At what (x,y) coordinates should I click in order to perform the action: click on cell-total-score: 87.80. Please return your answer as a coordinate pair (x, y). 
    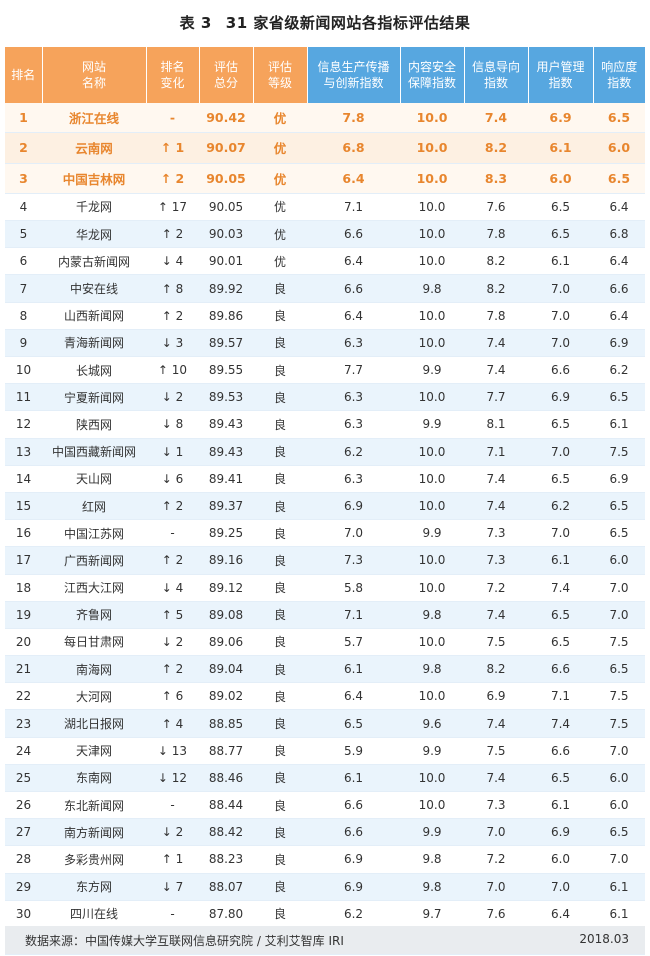
    Looking at the image, I should click on (226, 914).